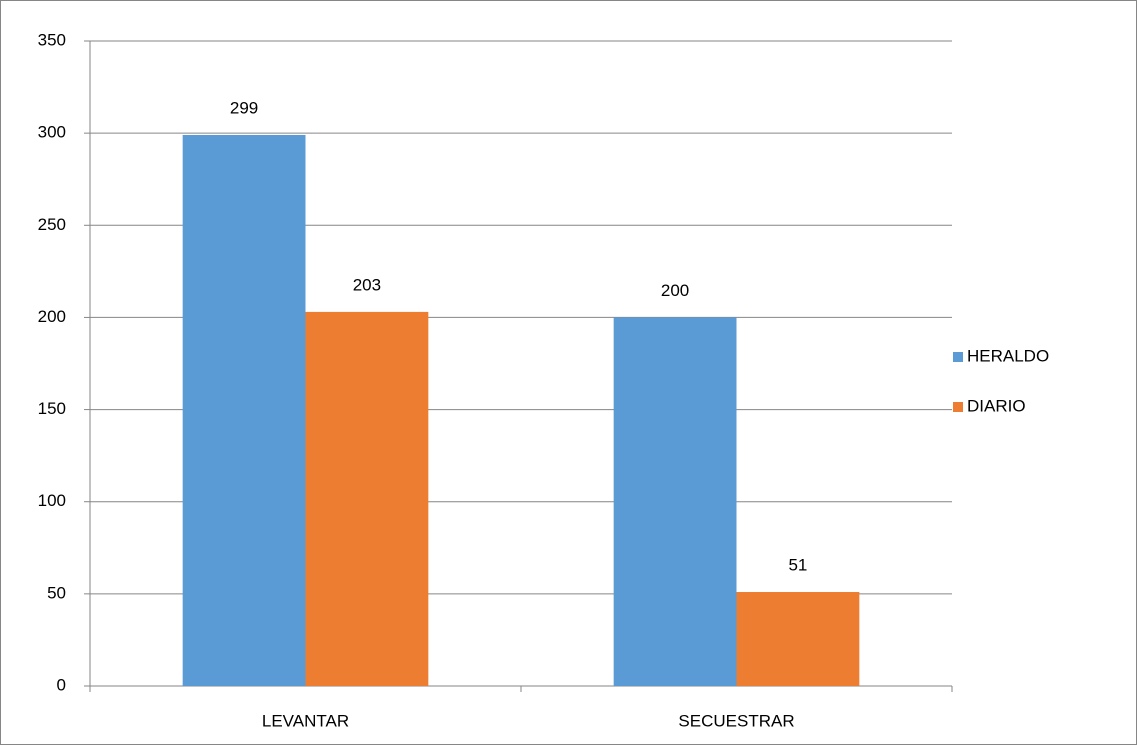  I want to click on value-label: 299, so click(244, 107).